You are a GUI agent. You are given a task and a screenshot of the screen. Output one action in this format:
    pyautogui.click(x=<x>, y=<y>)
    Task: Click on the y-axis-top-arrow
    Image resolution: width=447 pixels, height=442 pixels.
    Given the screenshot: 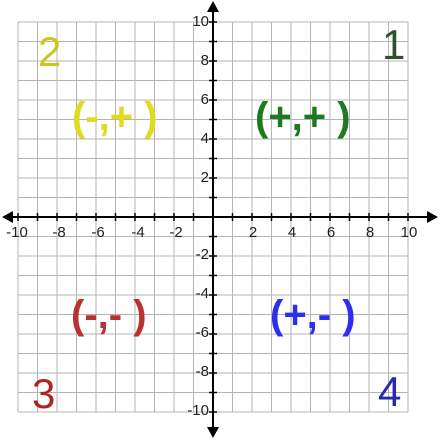 What is the action you would take?
    pyautogui.click(x=213, y=6)
    